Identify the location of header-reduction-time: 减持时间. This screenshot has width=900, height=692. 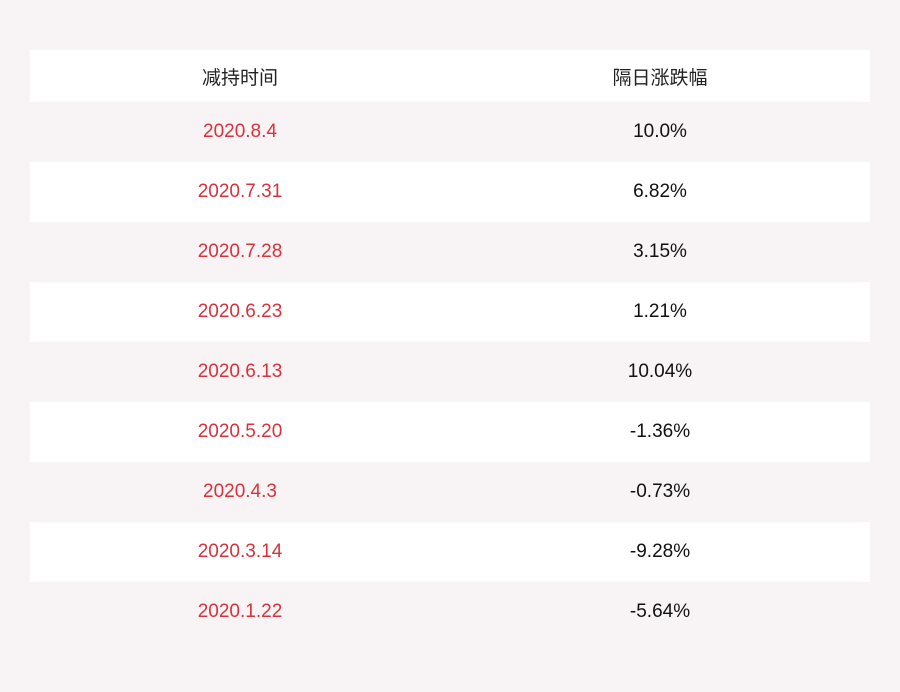
(239, 77).